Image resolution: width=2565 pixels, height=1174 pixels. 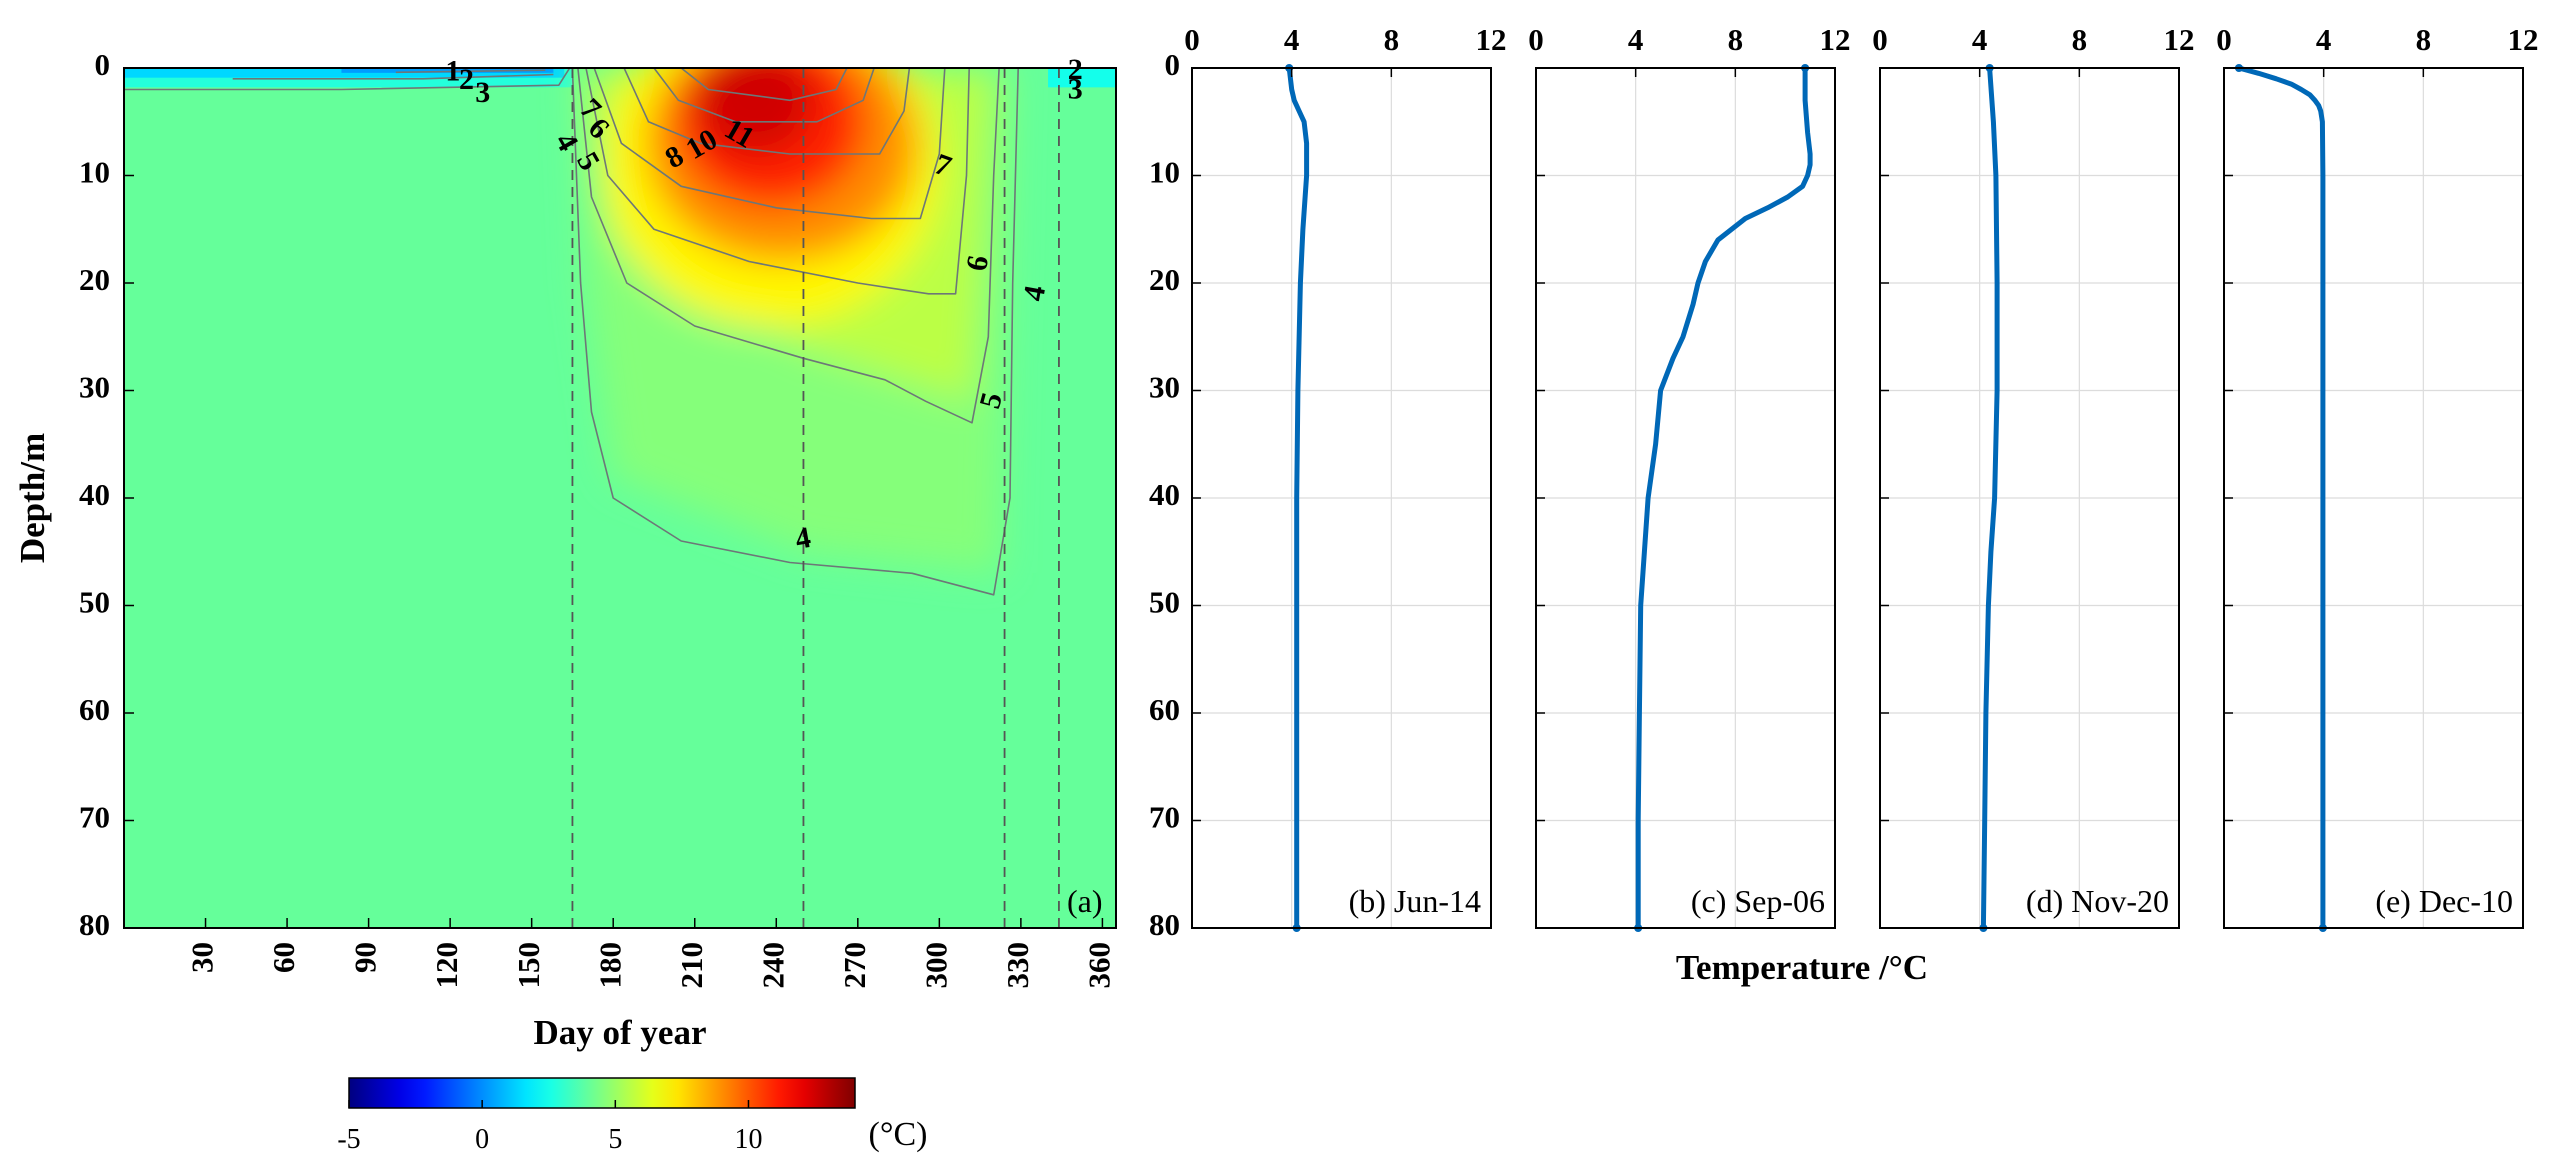 What do you see at coordinates (1017, 965) in the screenshot?
I see `x-tick-label: 330` at bounding box center [1017, 965].